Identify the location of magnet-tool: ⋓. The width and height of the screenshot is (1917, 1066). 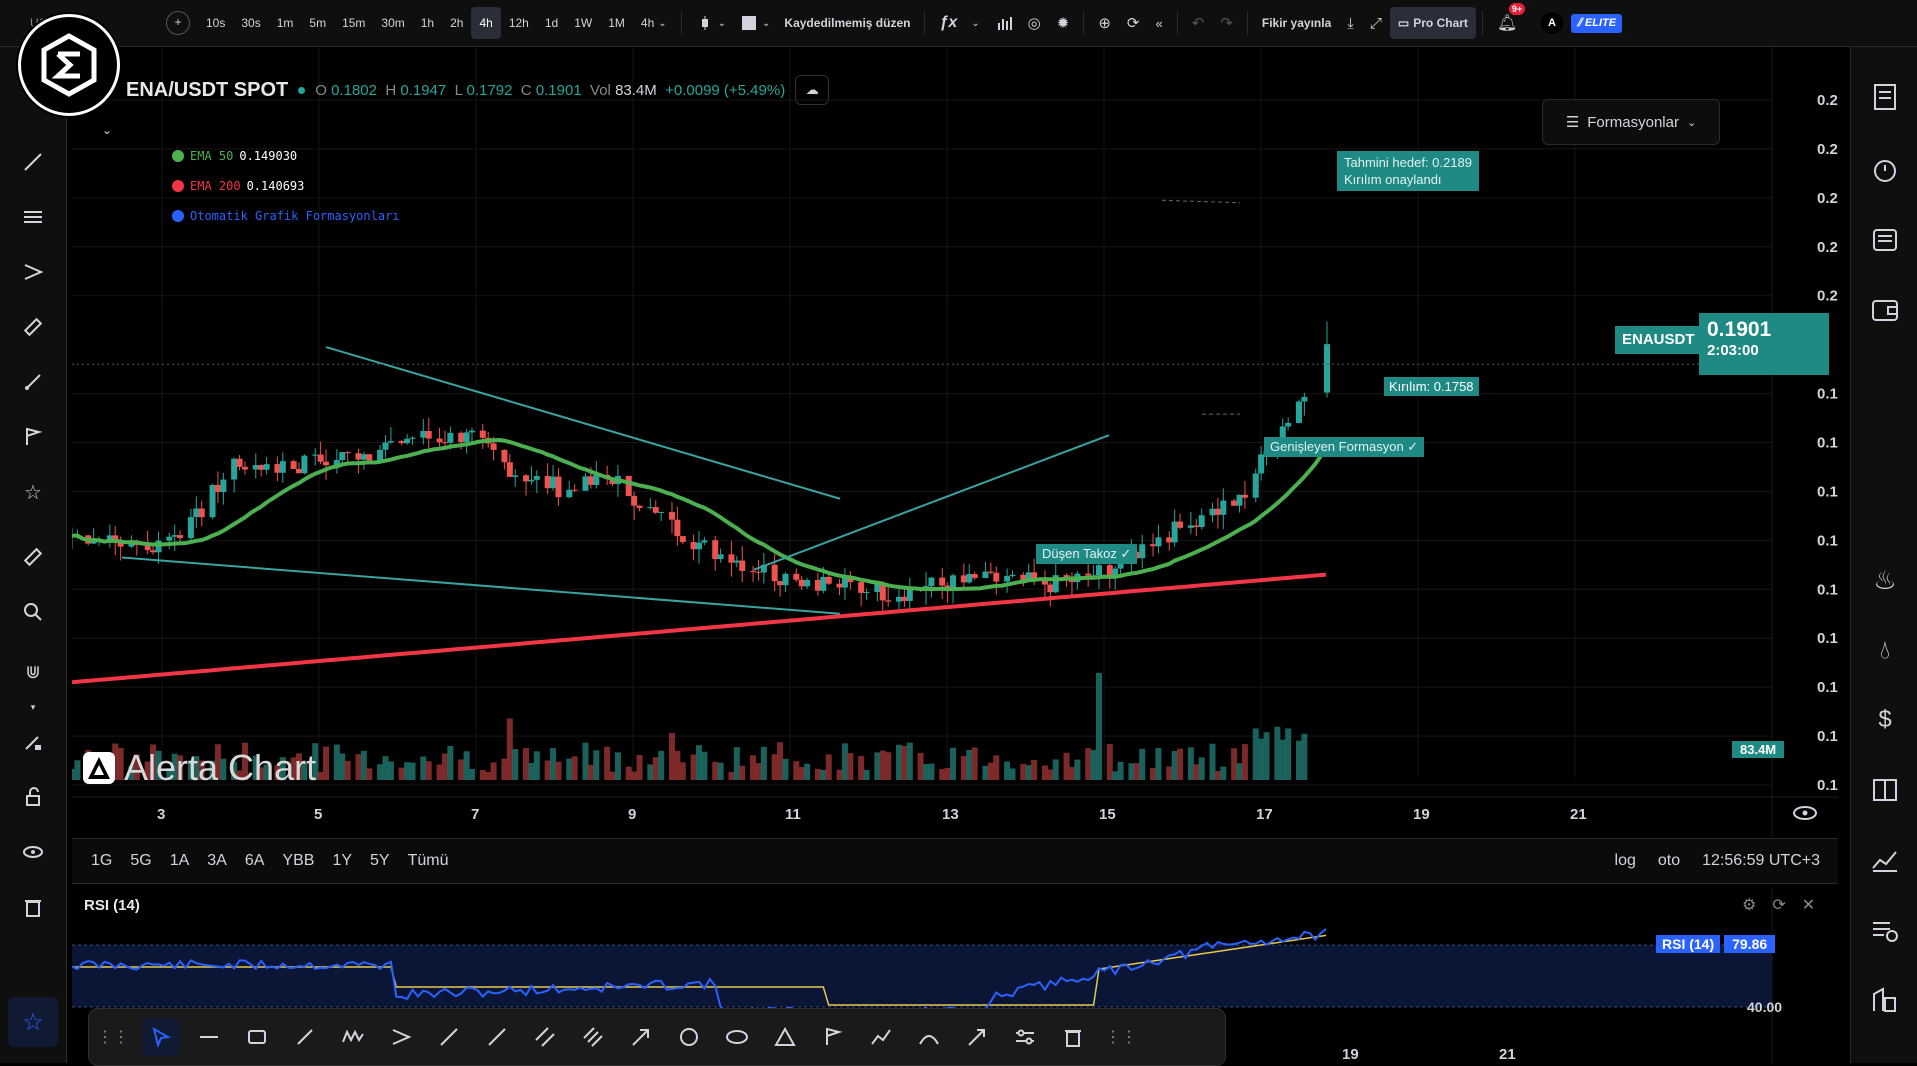
(33, 672).